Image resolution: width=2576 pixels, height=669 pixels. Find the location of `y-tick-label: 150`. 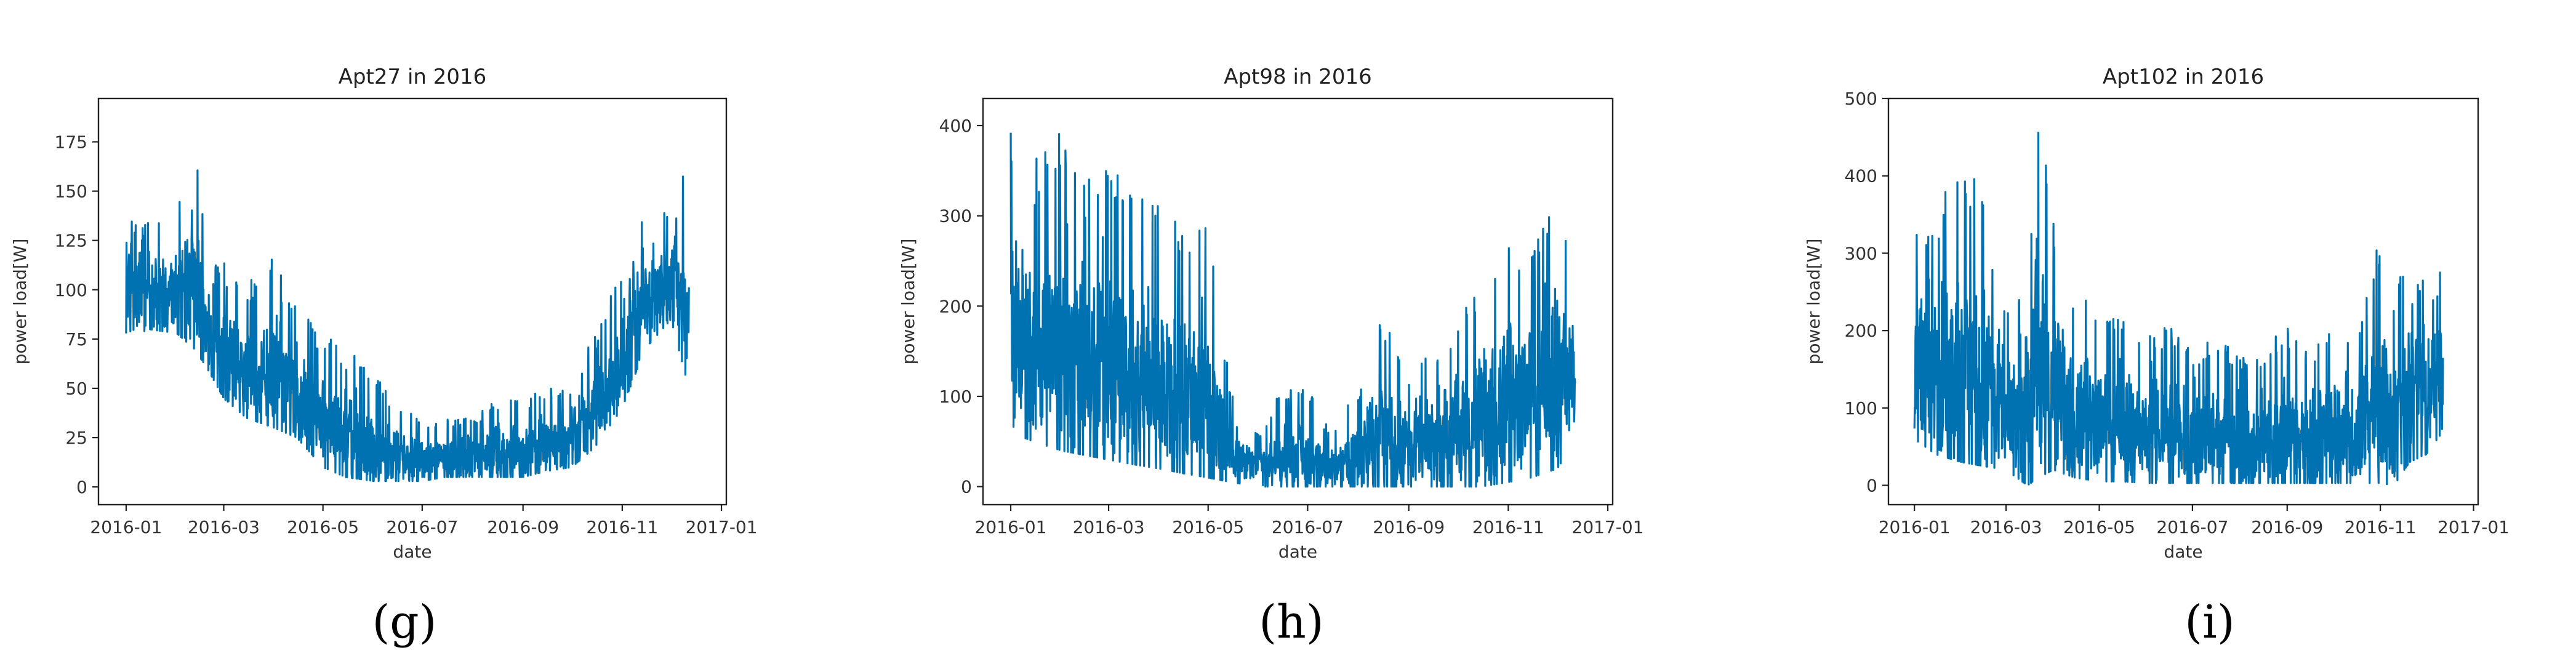

y-tick-label: 150 is located at coordinates (71, 192).